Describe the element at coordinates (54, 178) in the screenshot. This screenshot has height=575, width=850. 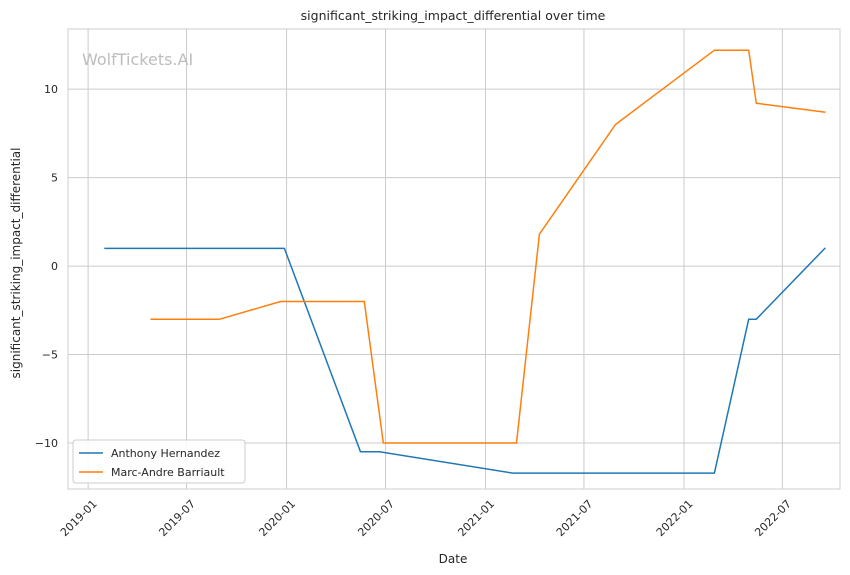
I see `y-tick-label: 5` at that location.